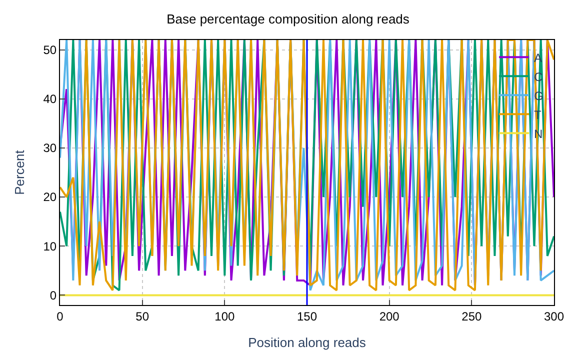 This screenshot has width=576, height=360. Describe the element at coordinates (50, 50) in the screenshot. I see `y-tick-label: 50` at that location.